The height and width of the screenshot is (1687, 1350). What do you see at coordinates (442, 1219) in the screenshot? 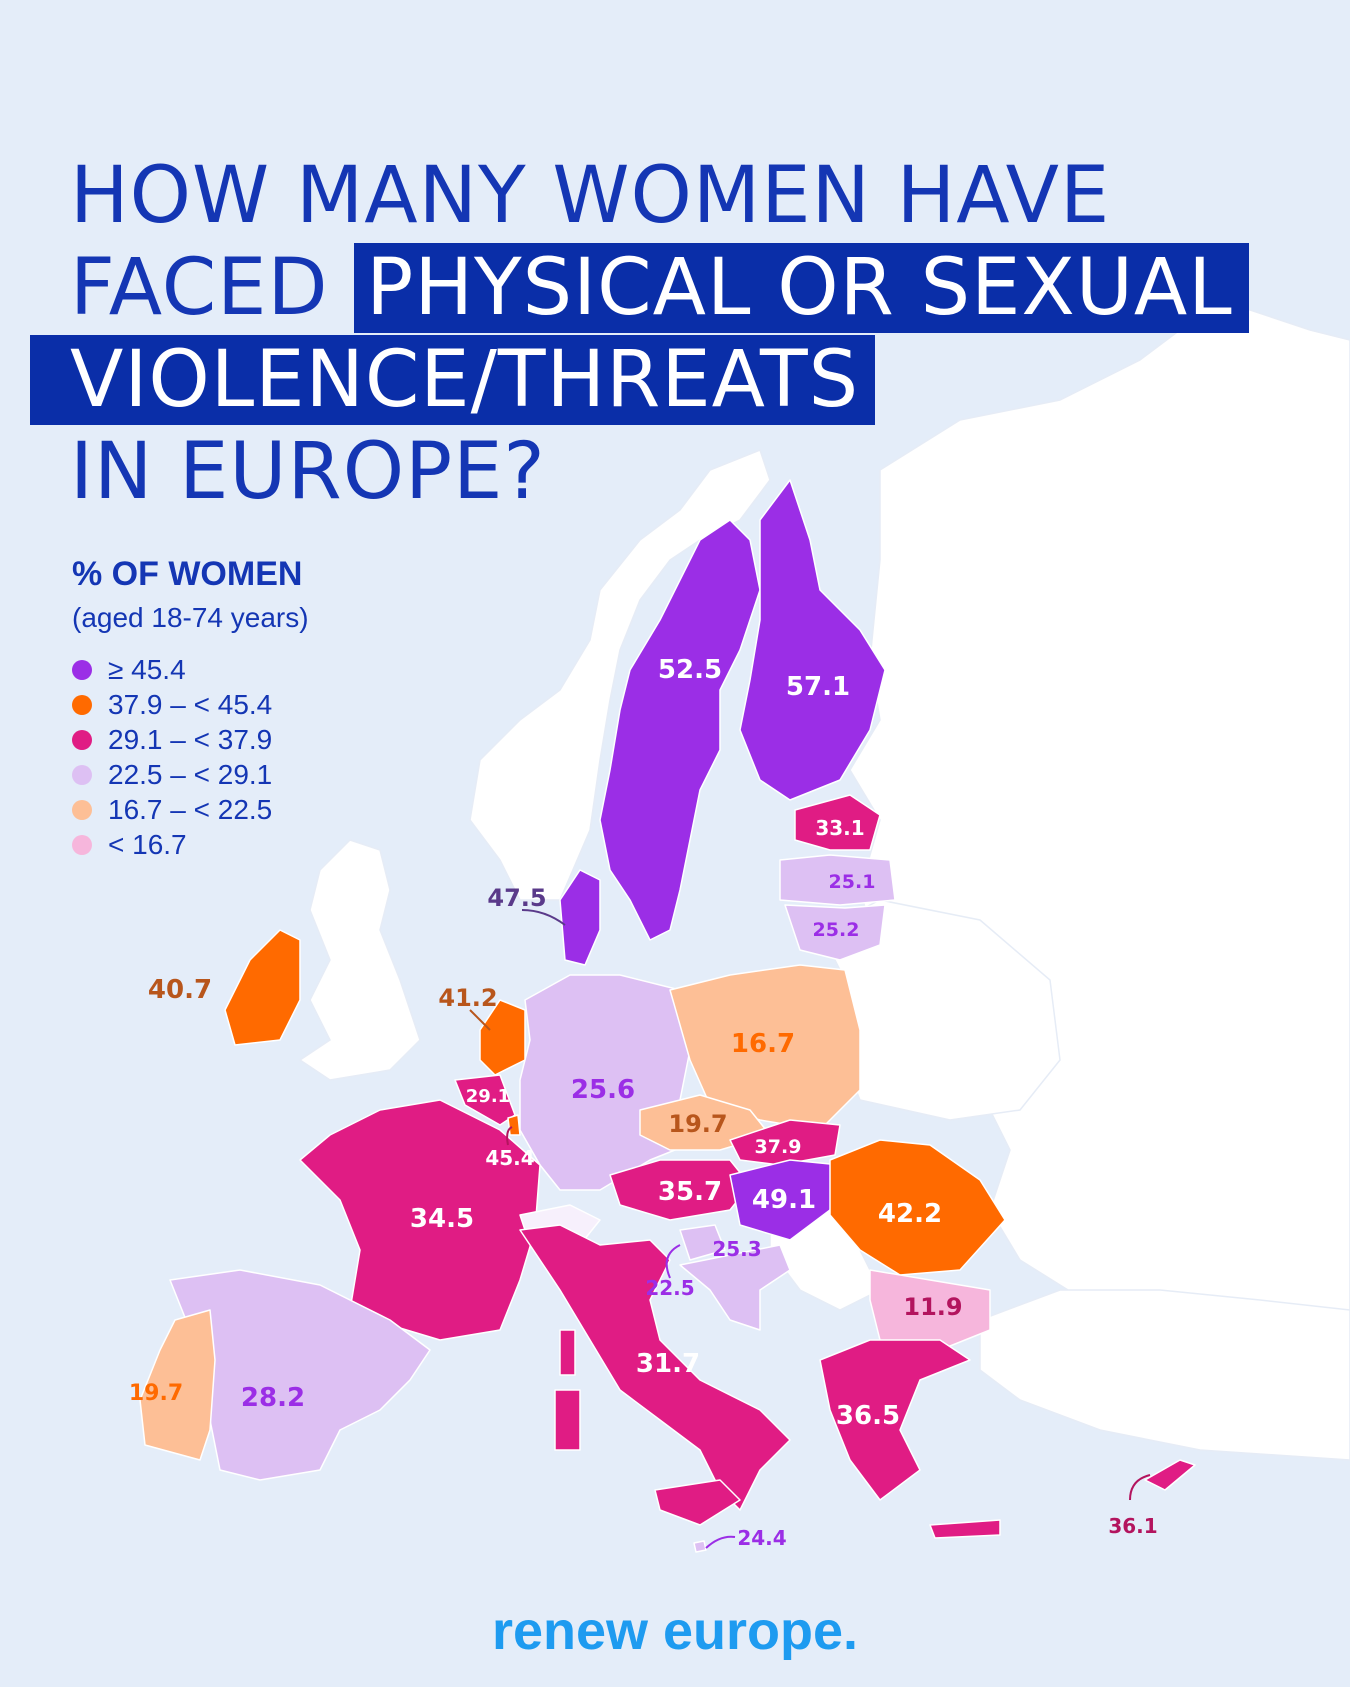
I see `label-france: 34.5` at bounding box center [442, 1219].